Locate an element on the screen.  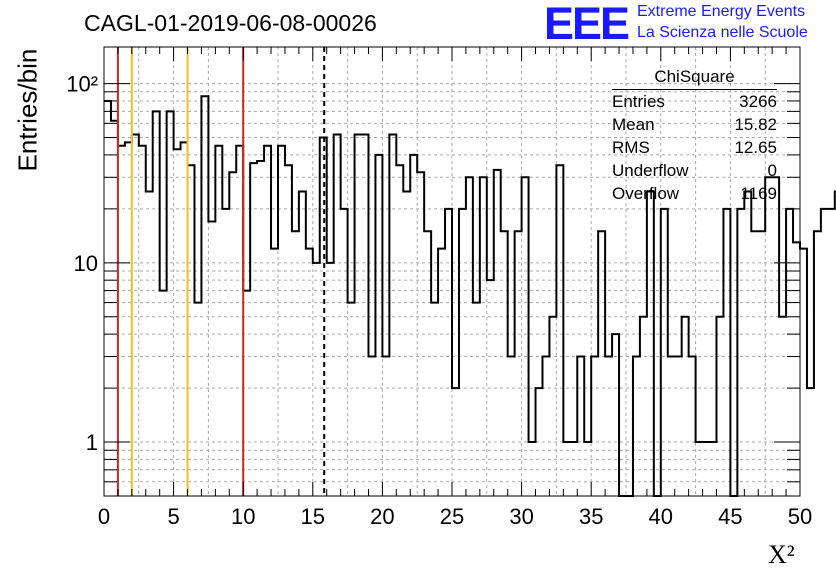
x-tick-label: 25 is located at coordinates (452, 516).